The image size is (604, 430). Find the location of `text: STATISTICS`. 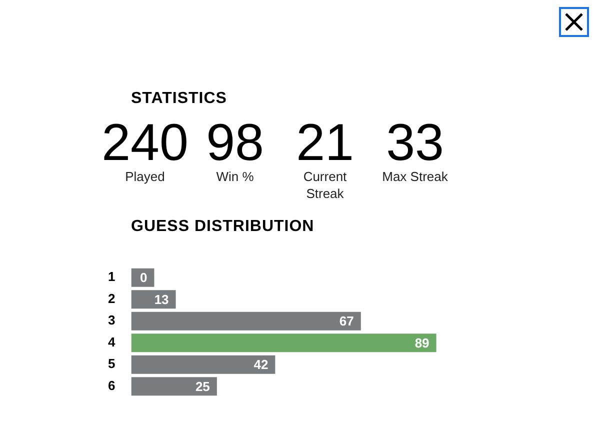

text: STATISTICS is located at coordinates (179, 99).